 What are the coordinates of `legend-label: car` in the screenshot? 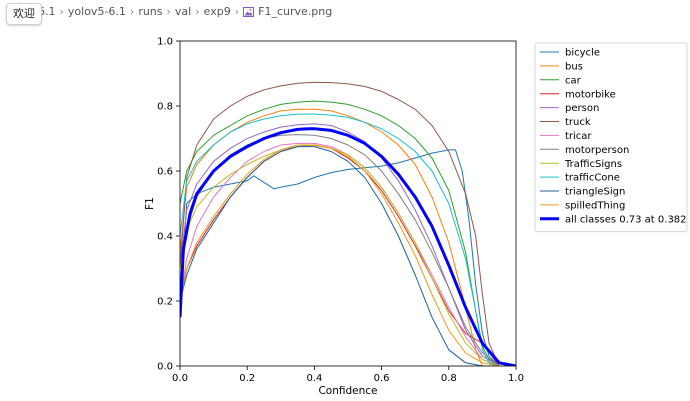 It's located at (573, 80).